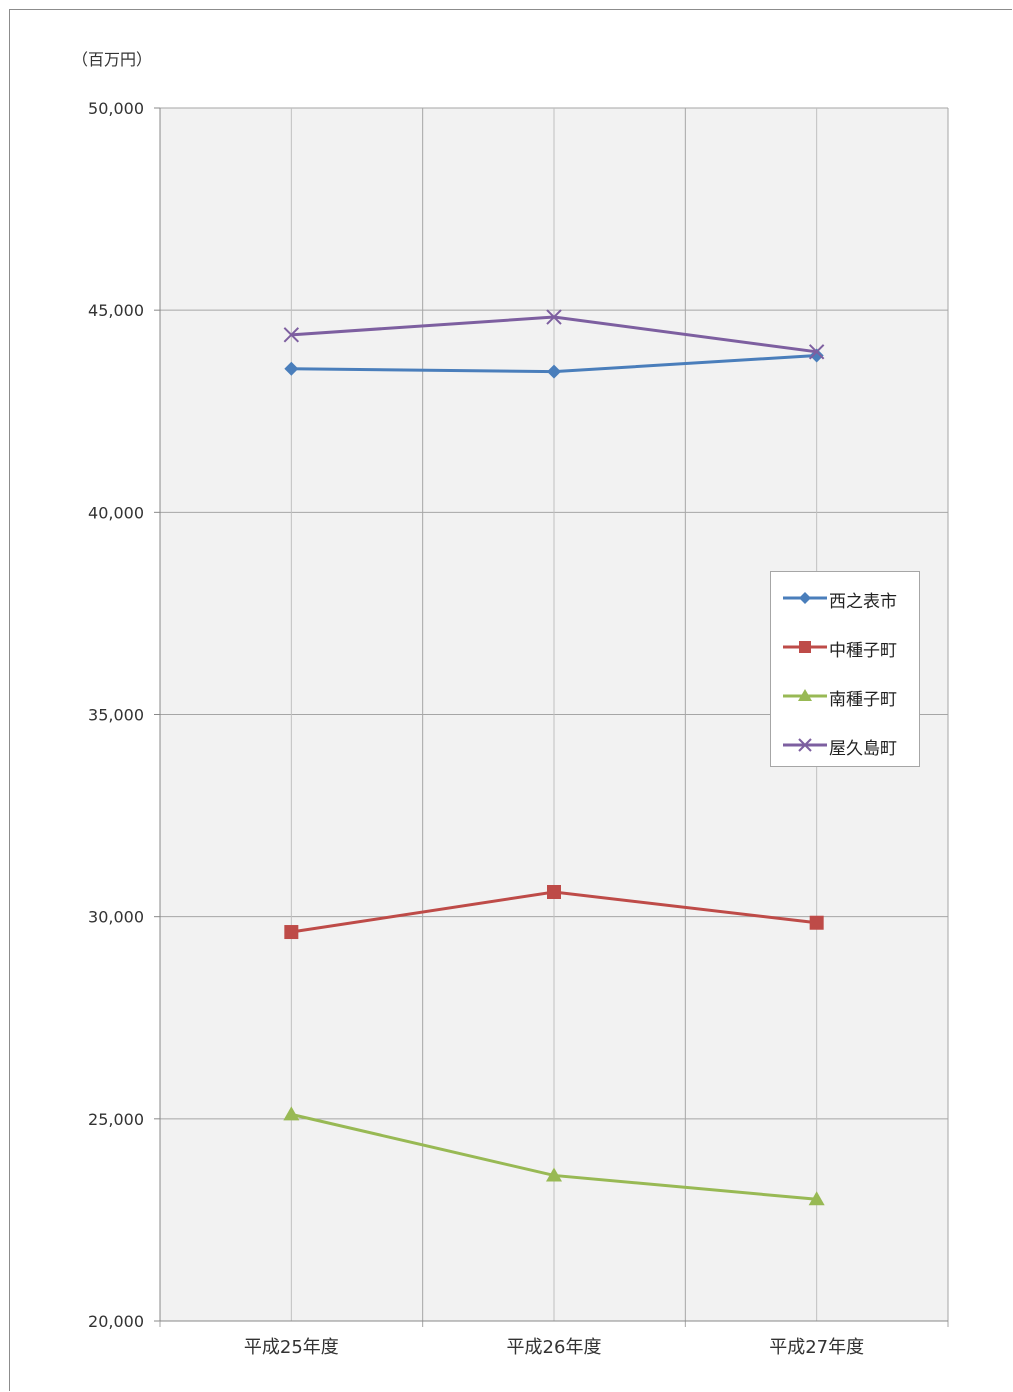  What do you see at coordinates (116, 108) in the screenshot?
I see `y-tick-label: 50,000` at bounding box center [116, 108].